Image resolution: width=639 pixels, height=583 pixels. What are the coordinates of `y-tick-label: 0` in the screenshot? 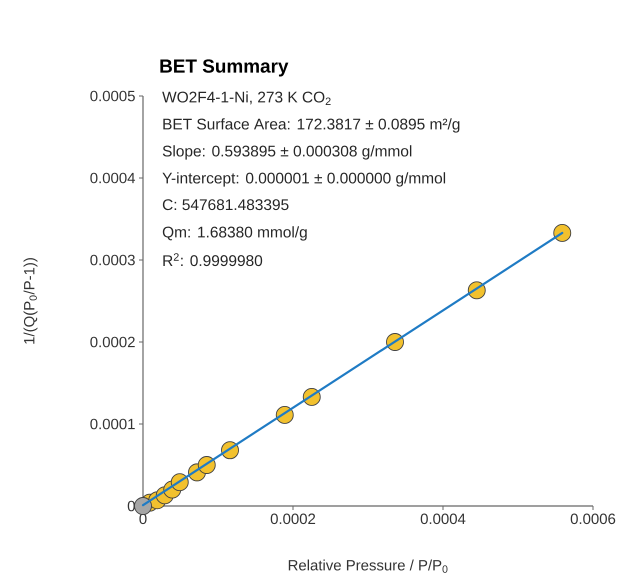 It's located at (131, 506).